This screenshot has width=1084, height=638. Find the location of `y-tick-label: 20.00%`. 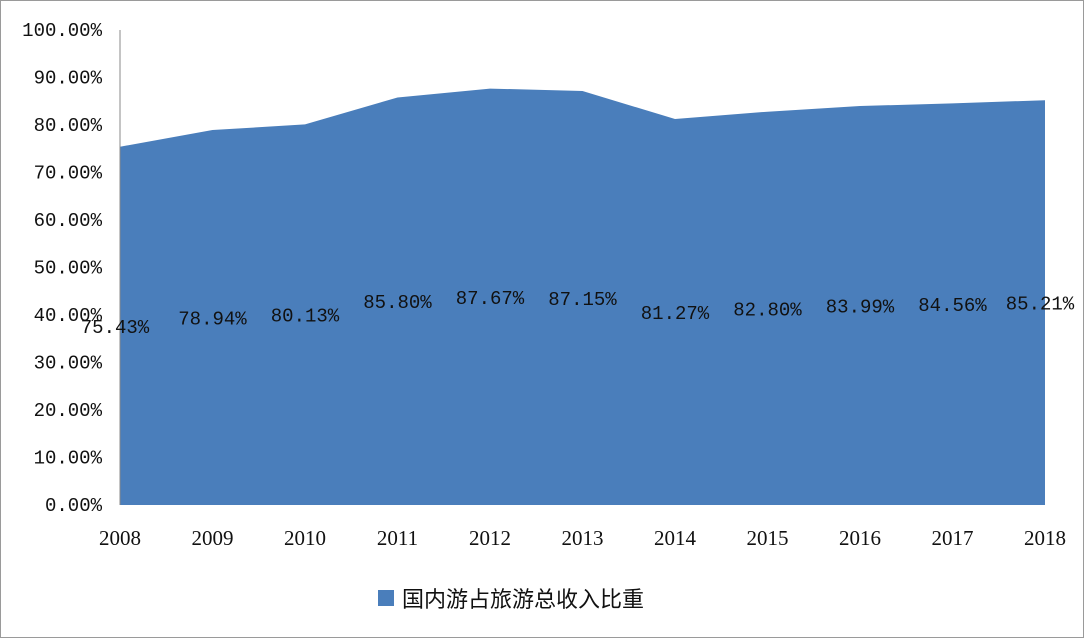

y-tick-label: 20.00% is located at coordinates (68, 411).